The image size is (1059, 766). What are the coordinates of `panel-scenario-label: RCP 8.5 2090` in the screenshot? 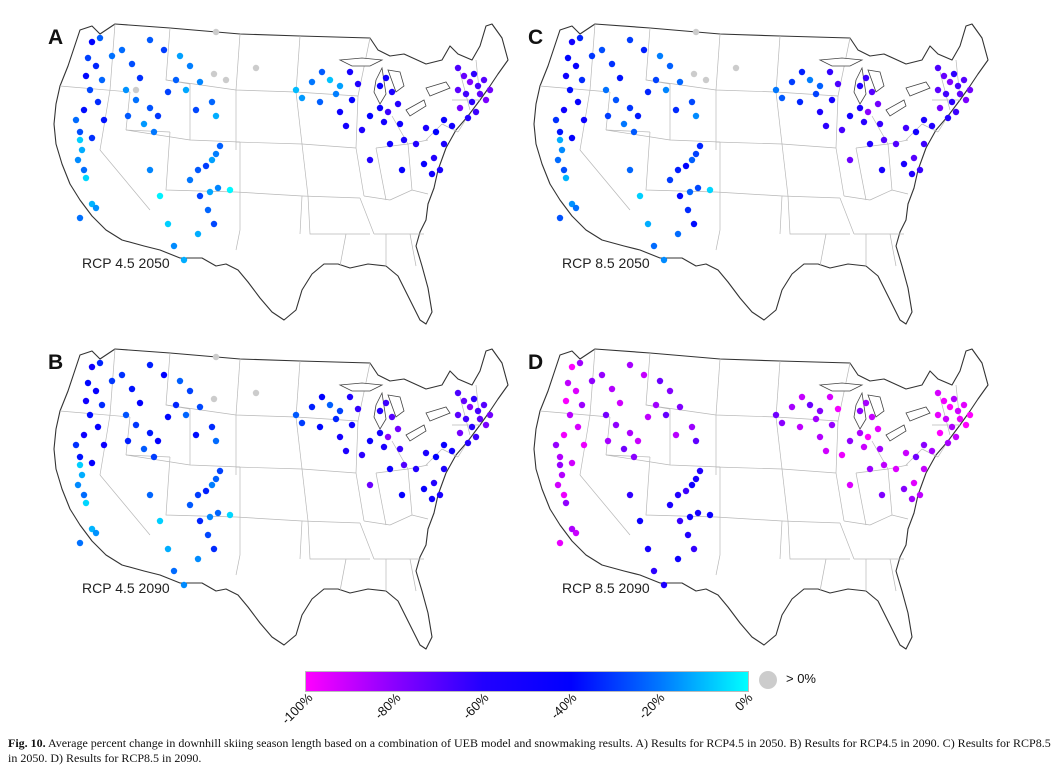 It's located at (606, 588).